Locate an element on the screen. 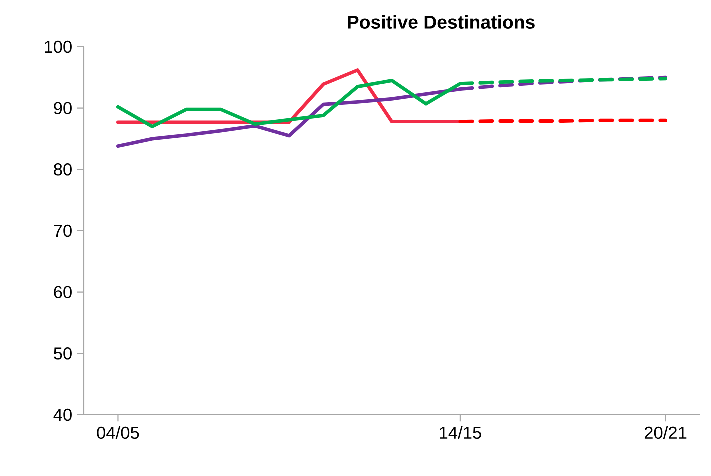 This screenshot has width=711, height=476. y-tick-label: 50 is located at coordinates (63, 354).